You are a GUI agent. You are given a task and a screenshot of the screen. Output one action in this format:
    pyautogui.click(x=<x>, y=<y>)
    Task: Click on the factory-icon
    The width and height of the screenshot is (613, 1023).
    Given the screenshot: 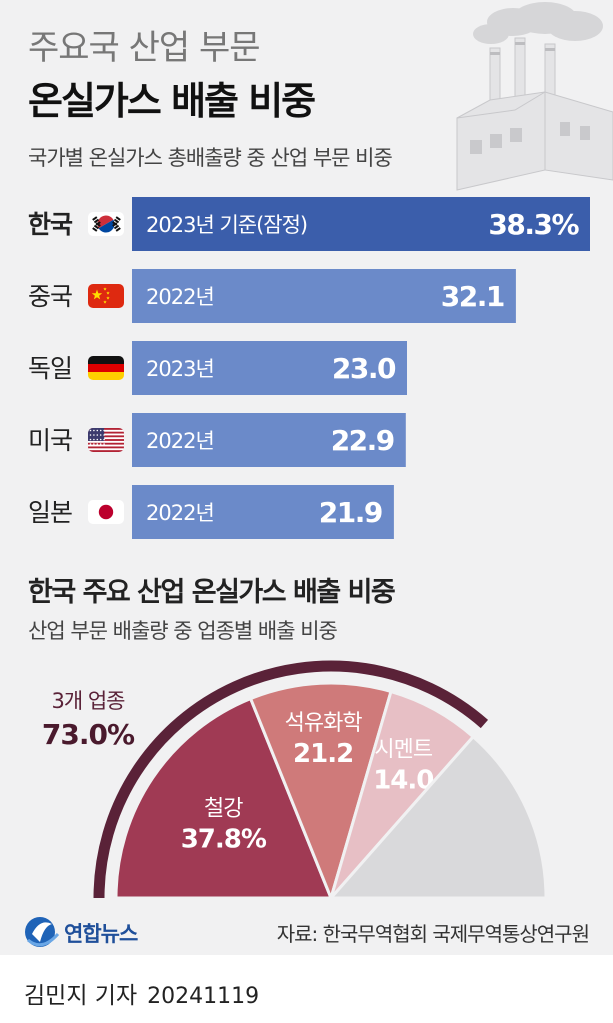 What is the action you would take?
    pyautogui.click(x=534, y=96)
    